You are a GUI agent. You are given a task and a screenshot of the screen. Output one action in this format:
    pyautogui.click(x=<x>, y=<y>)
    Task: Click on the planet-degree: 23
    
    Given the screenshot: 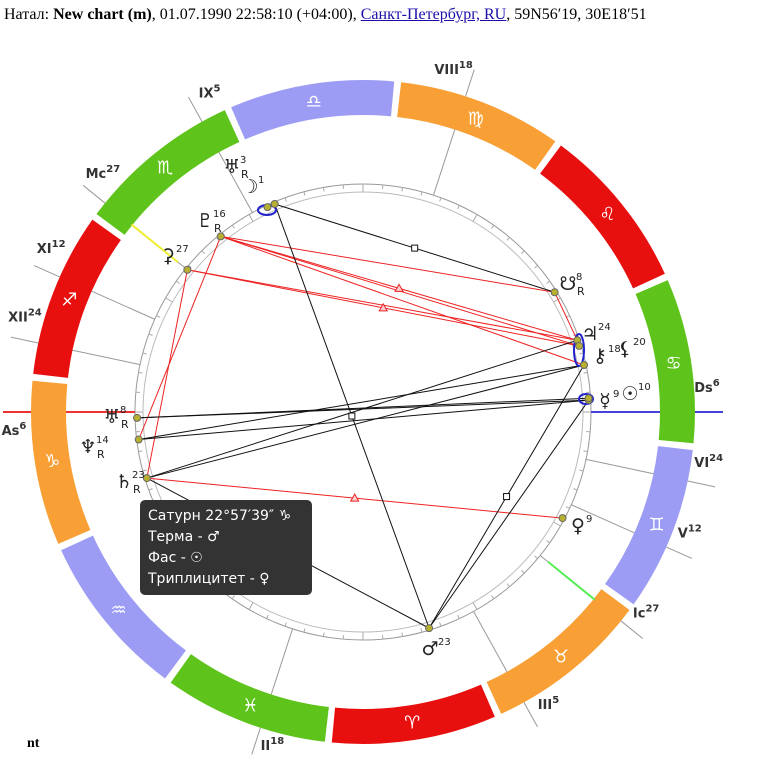 What is the action you would take?
    pyautogui.click(x=444, y=642)
    